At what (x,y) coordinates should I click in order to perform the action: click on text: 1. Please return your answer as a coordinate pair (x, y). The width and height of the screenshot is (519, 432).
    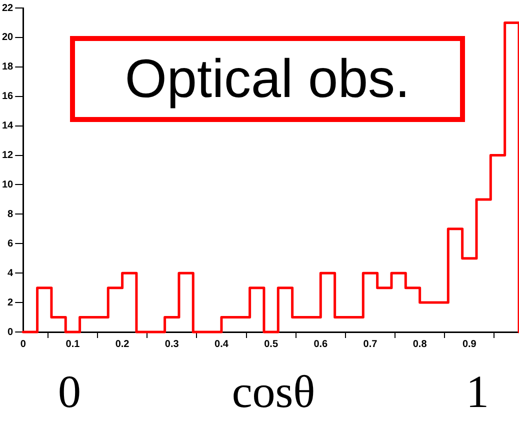
    Looking at the image, I should click on (477, 391).